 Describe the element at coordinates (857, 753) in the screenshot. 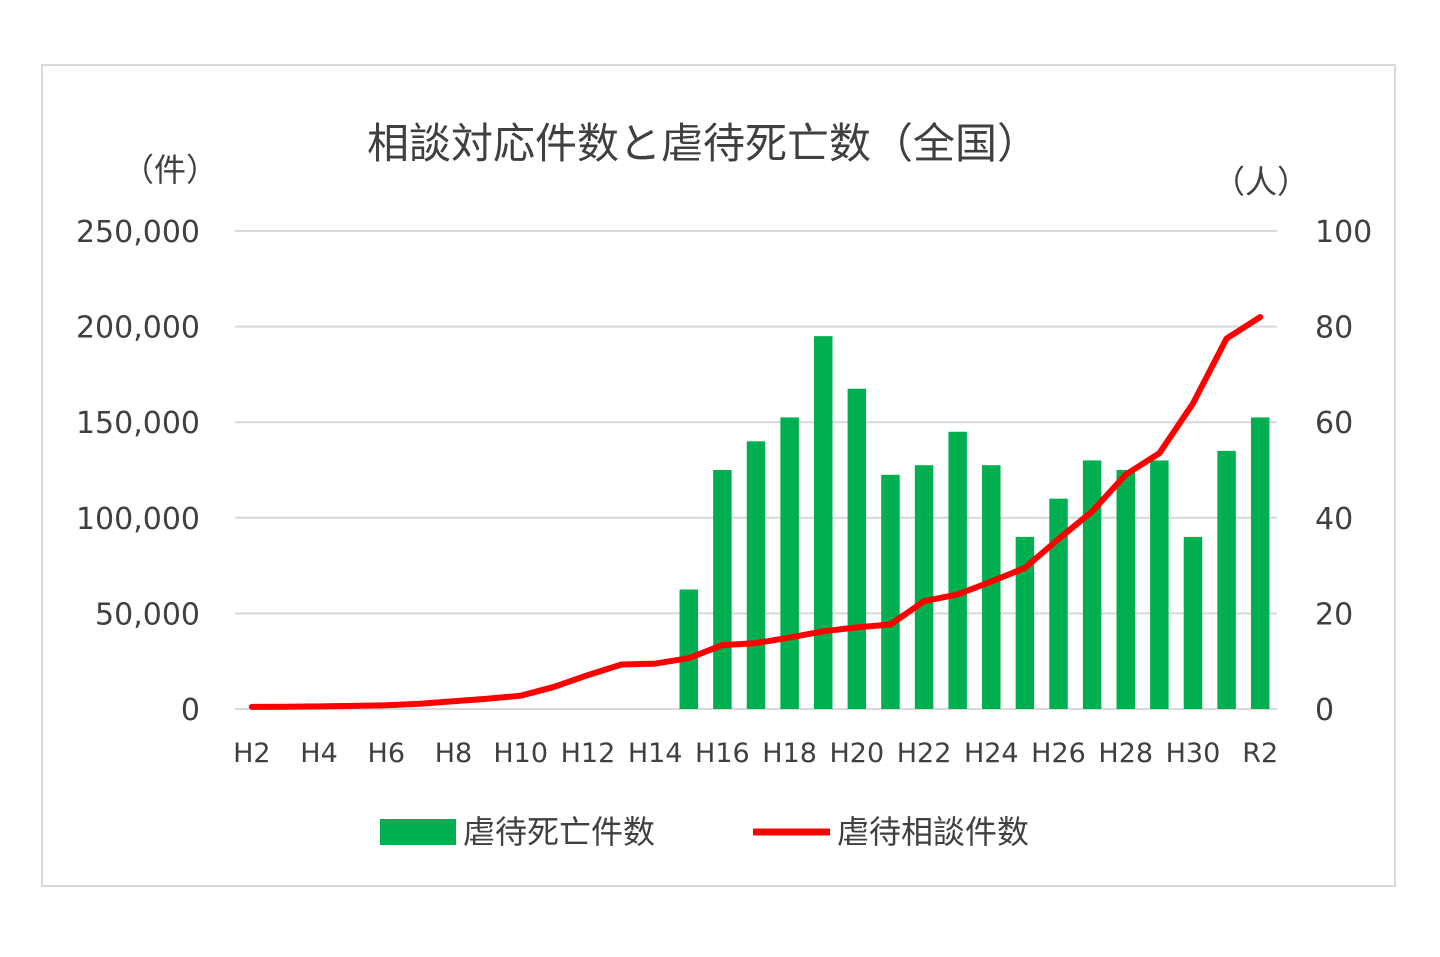

I see `x-tick-label: H20` at that location.